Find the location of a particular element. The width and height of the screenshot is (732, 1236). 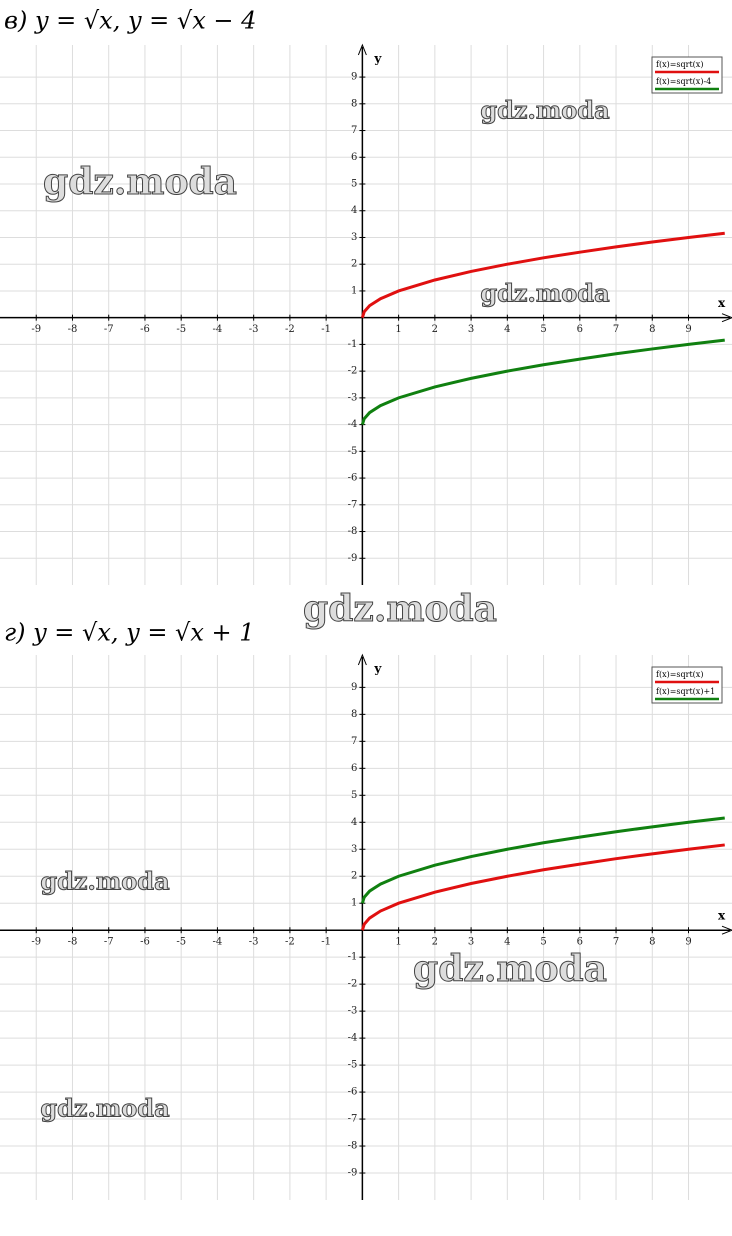

legend-label: f(x)=sqrt(x)+1 is located at coordinates (685, 691).